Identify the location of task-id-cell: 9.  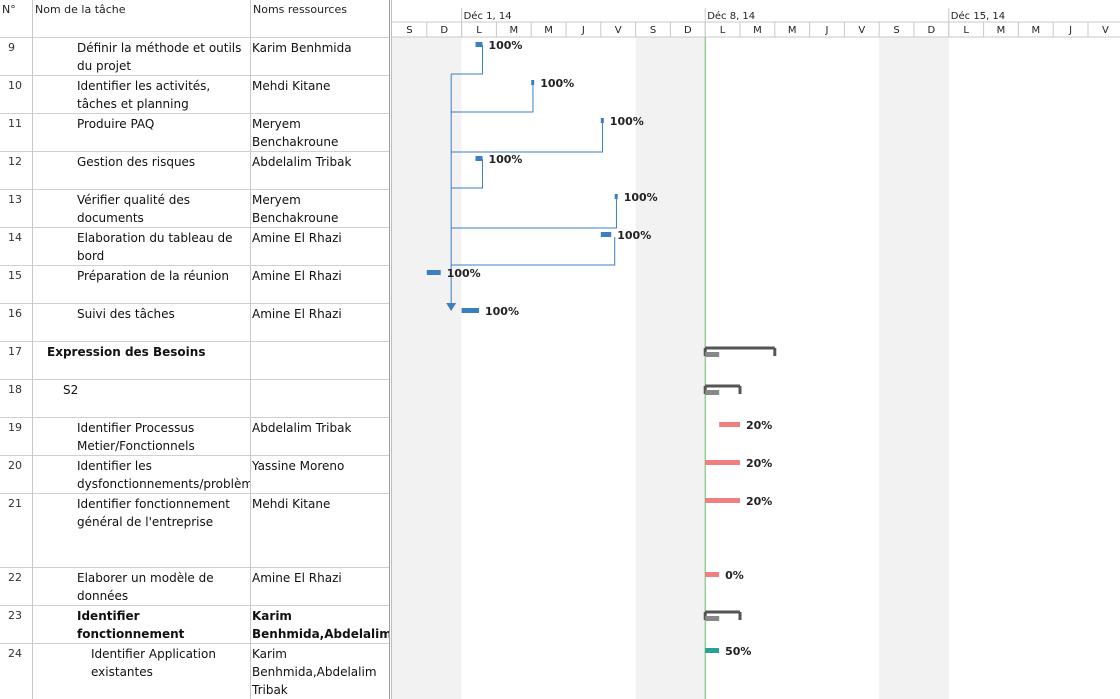
(11, 47).